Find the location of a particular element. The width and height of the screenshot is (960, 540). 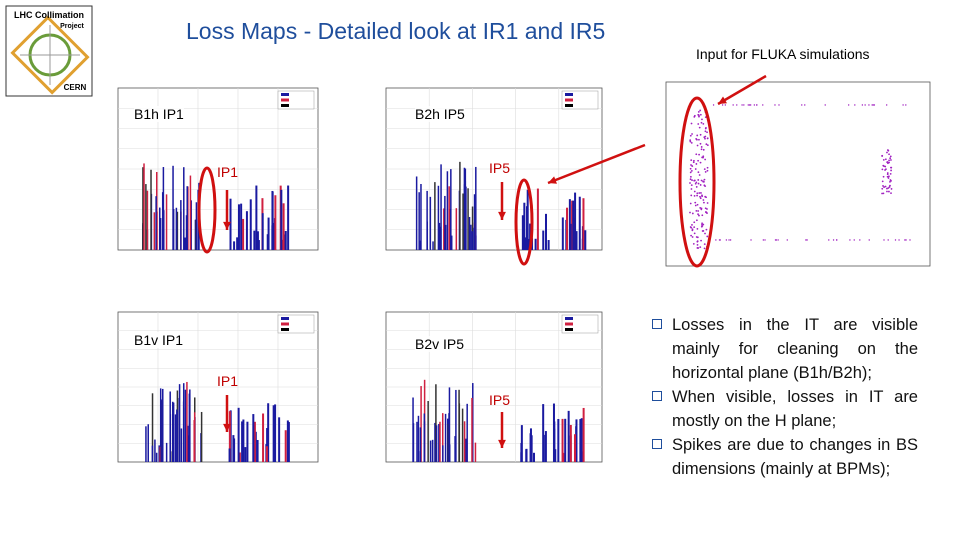

ip-marker: IP5 is located at coordinates (500, 168).